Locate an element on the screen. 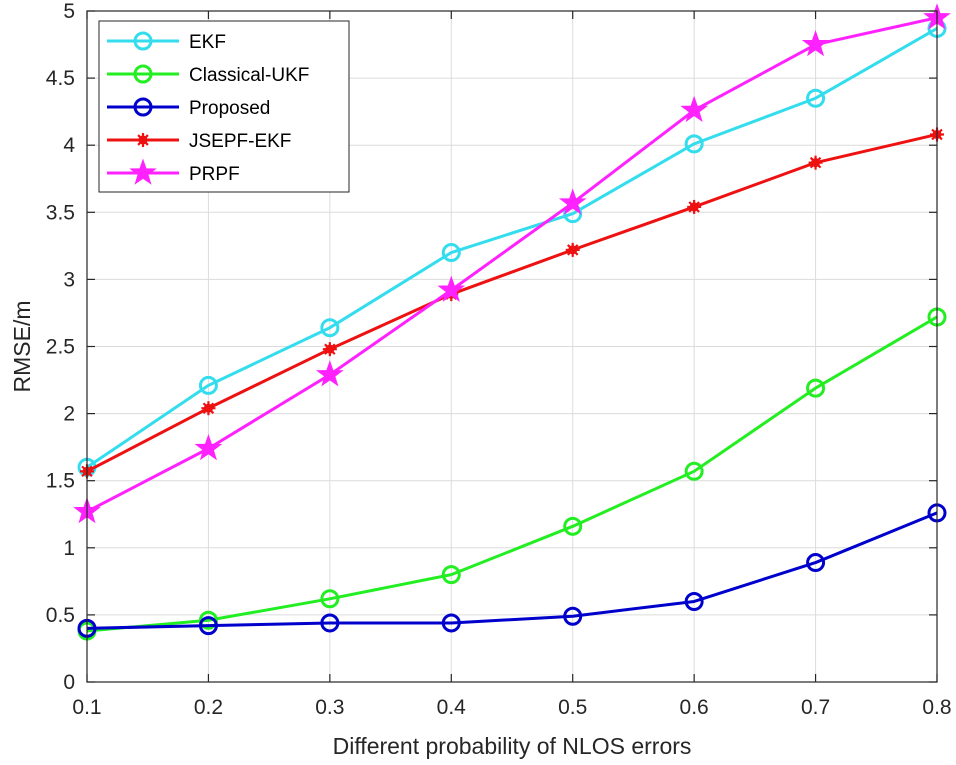 The height and width of the screenshot is (765, 956). x-tick-label: 0.1 is located at coordinates (86, 707).